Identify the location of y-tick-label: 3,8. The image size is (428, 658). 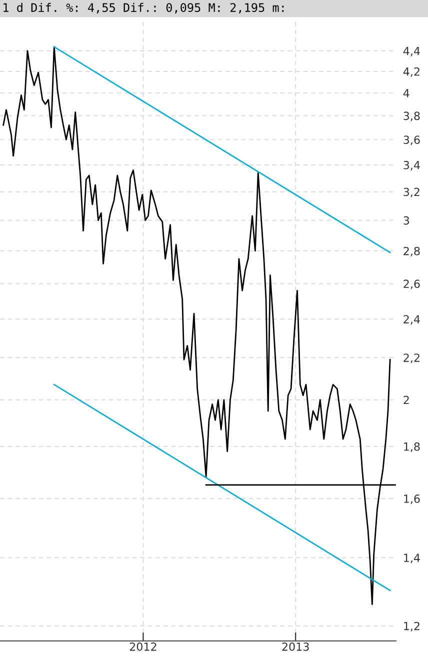
(412, 117).